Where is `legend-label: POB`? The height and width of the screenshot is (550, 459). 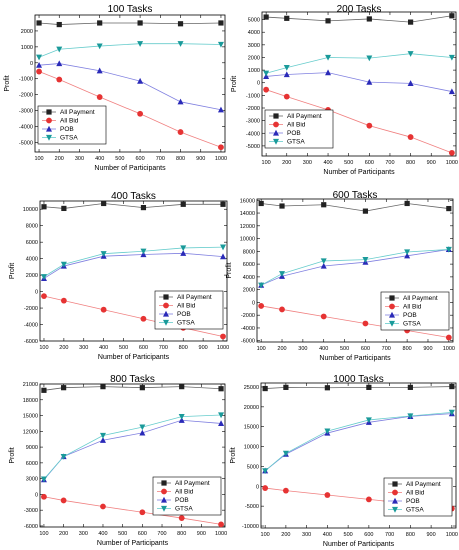
legend-label: POB is located at coordinates (182, 500).